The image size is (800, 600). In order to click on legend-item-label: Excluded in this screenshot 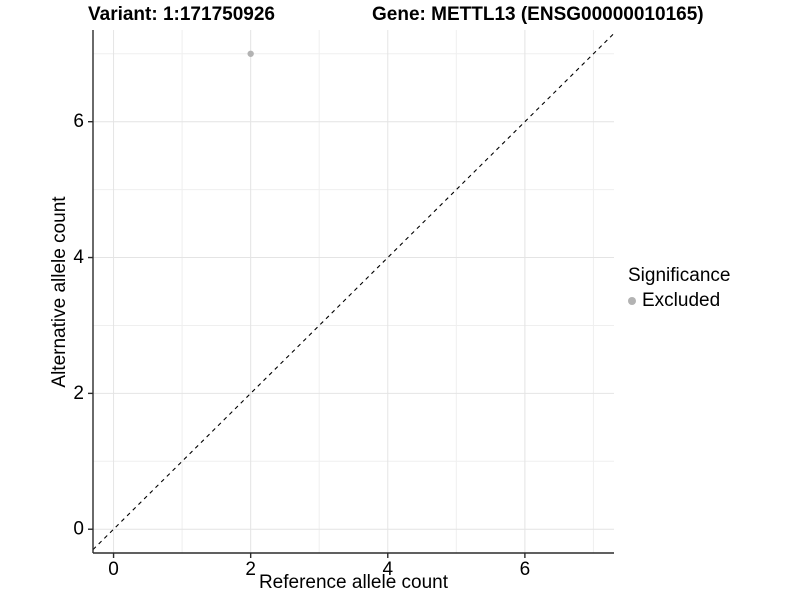, I will do `click(681, 300)`.